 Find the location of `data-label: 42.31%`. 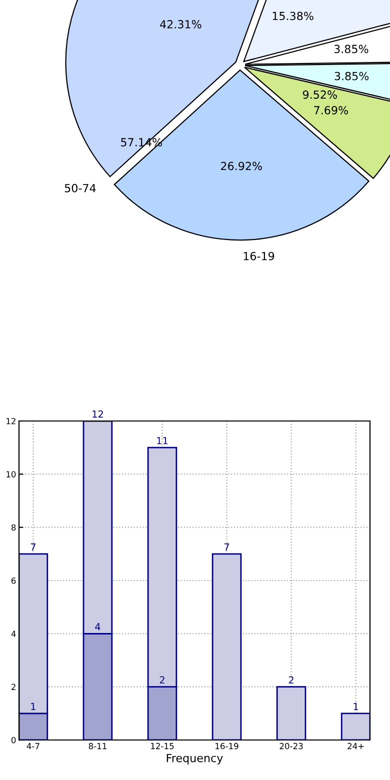

data-label: 42.31% is located at coordinates (181, 24).